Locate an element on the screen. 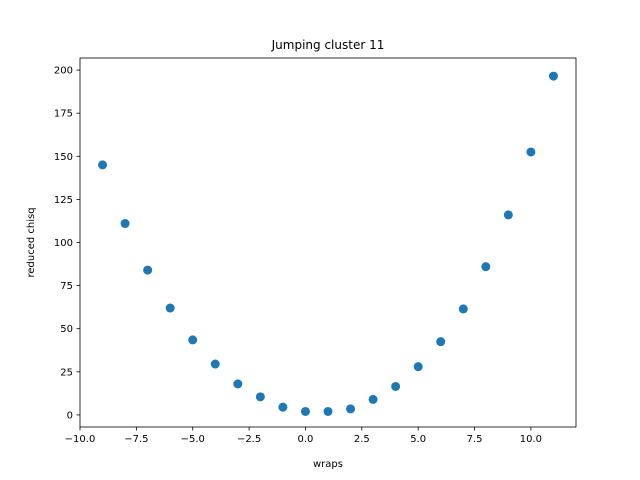  x-tick-label: −2.5 is located at coordinates (249, 439).